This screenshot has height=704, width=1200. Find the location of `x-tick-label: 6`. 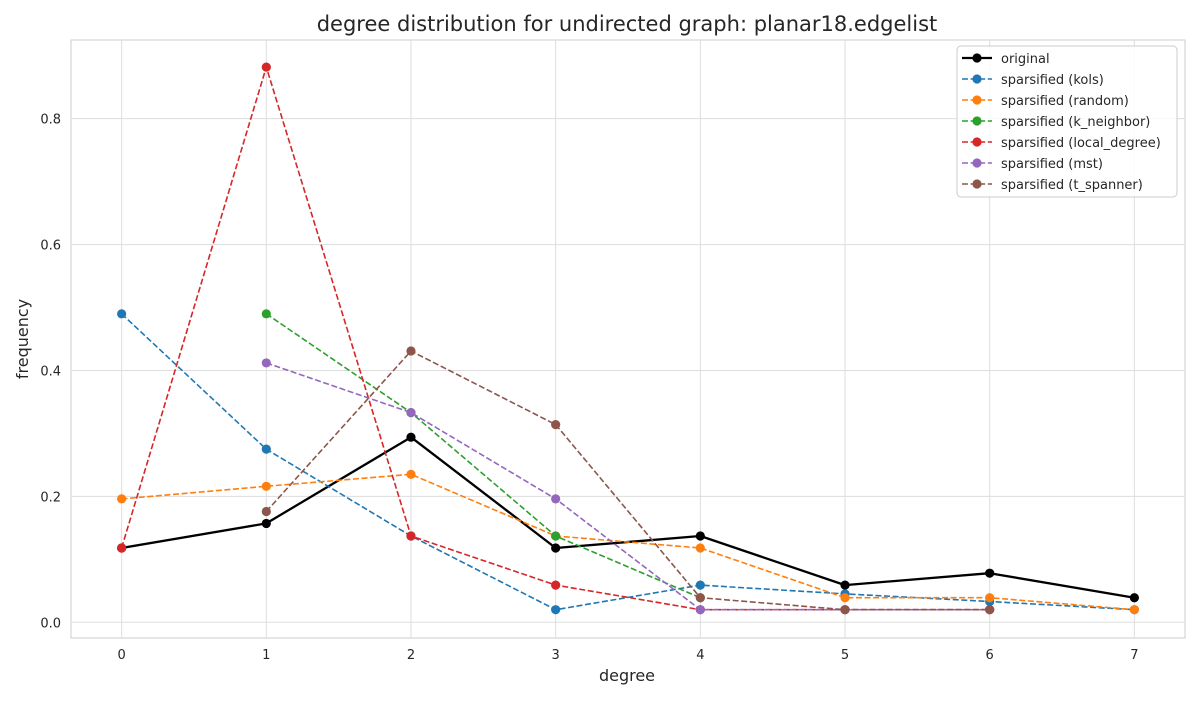

x-tick-label: 6 is located at coordinates (990, 655).